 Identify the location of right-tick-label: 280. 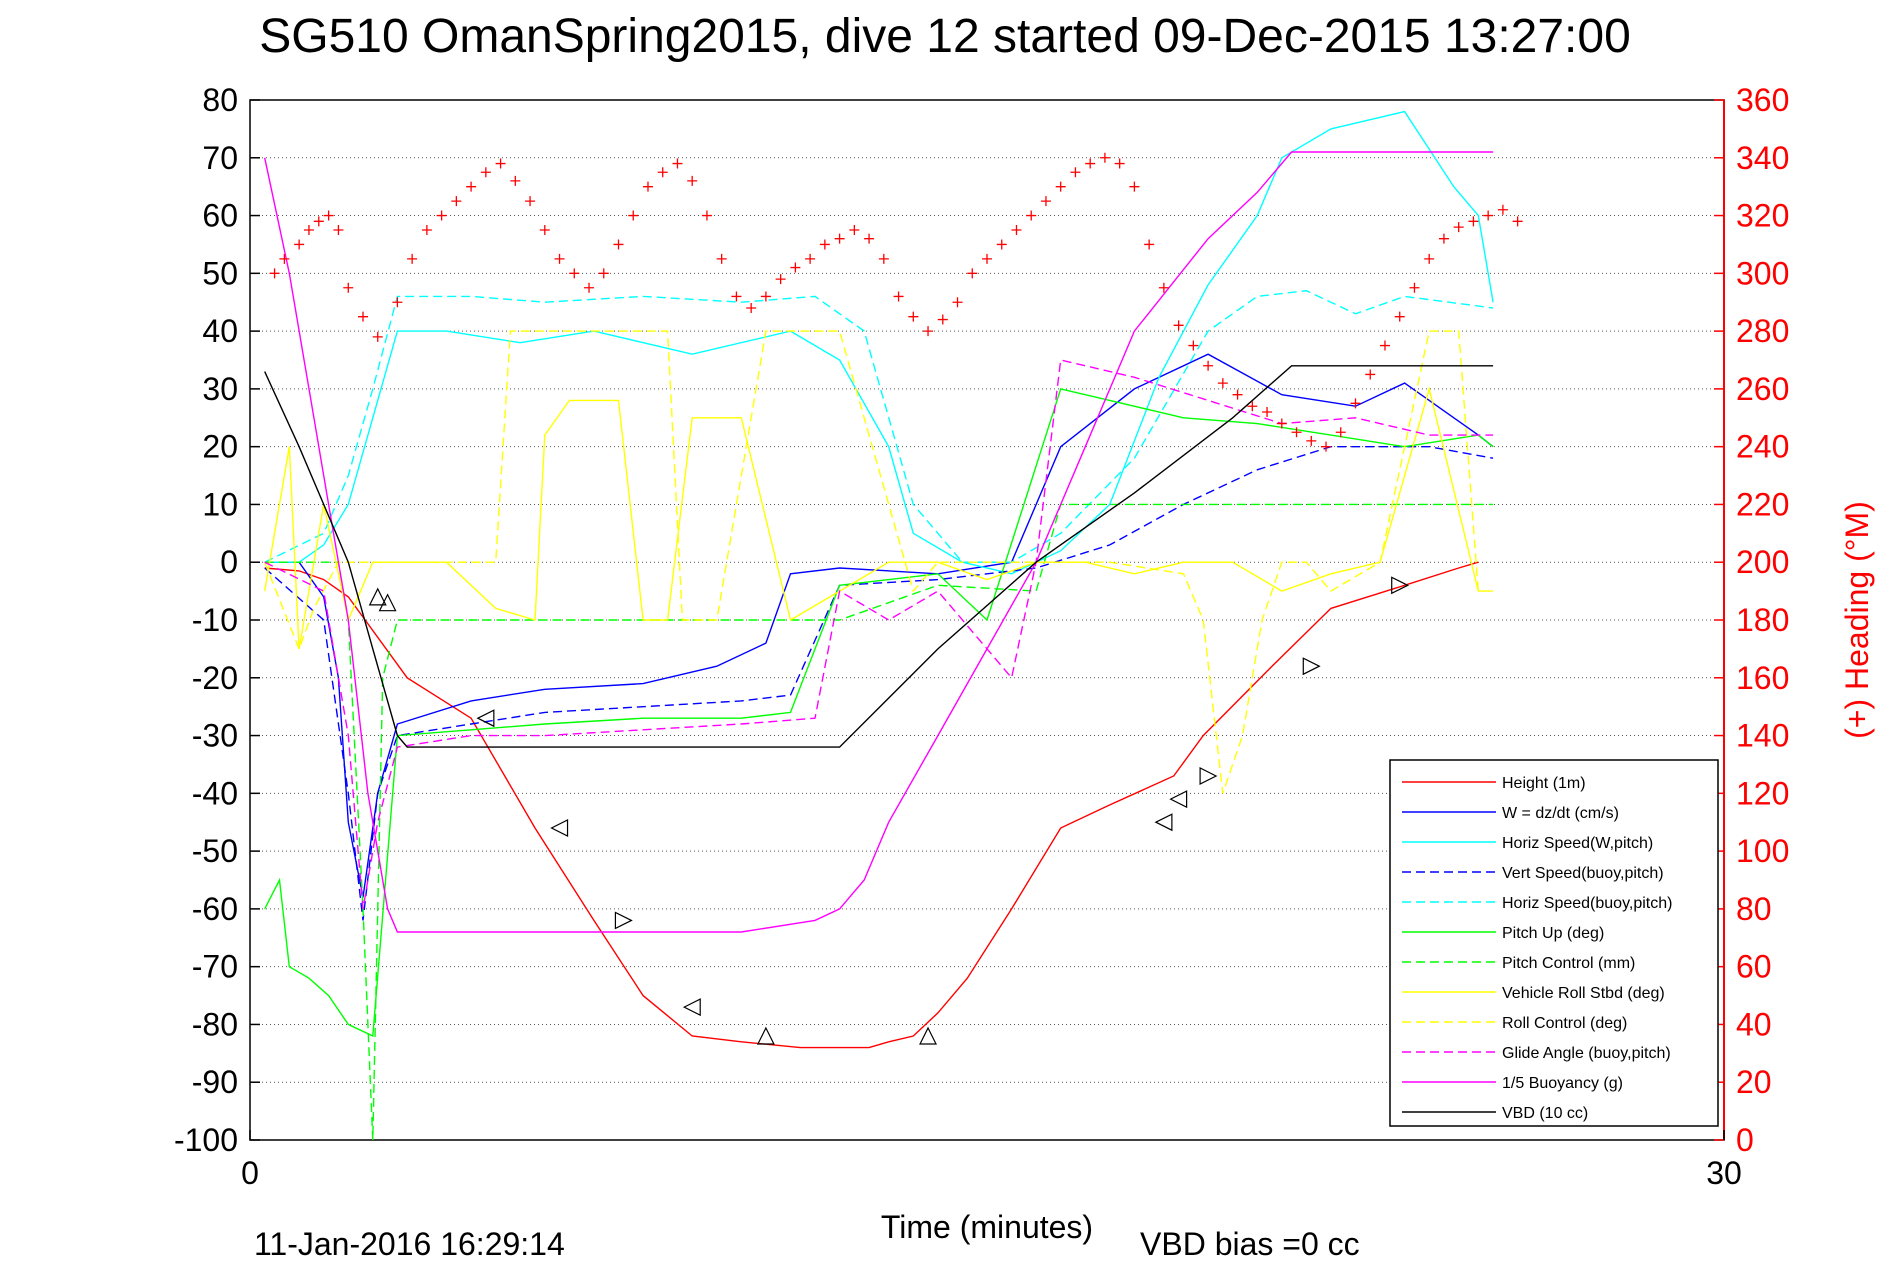
(1762, 331).